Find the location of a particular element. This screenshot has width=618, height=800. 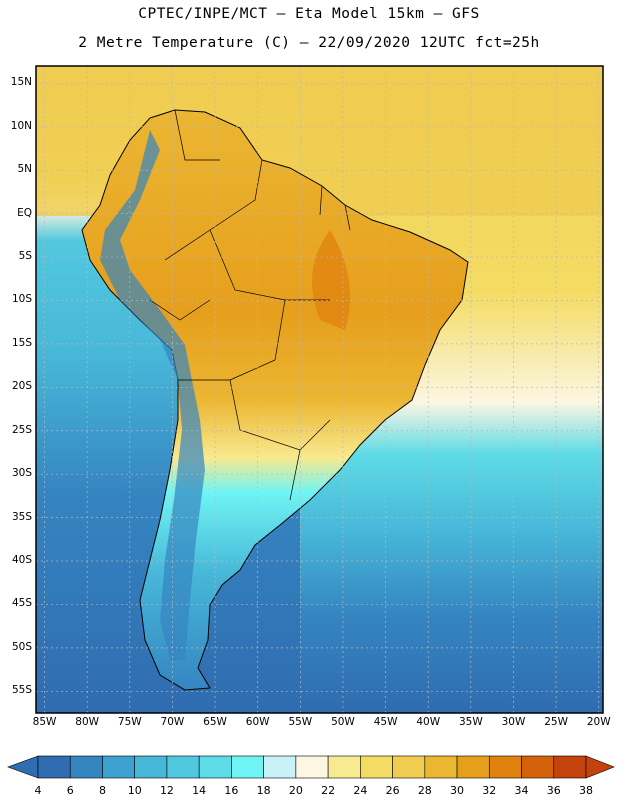

colorbar-tick-label: 10 is located at coordinates (134, 790).